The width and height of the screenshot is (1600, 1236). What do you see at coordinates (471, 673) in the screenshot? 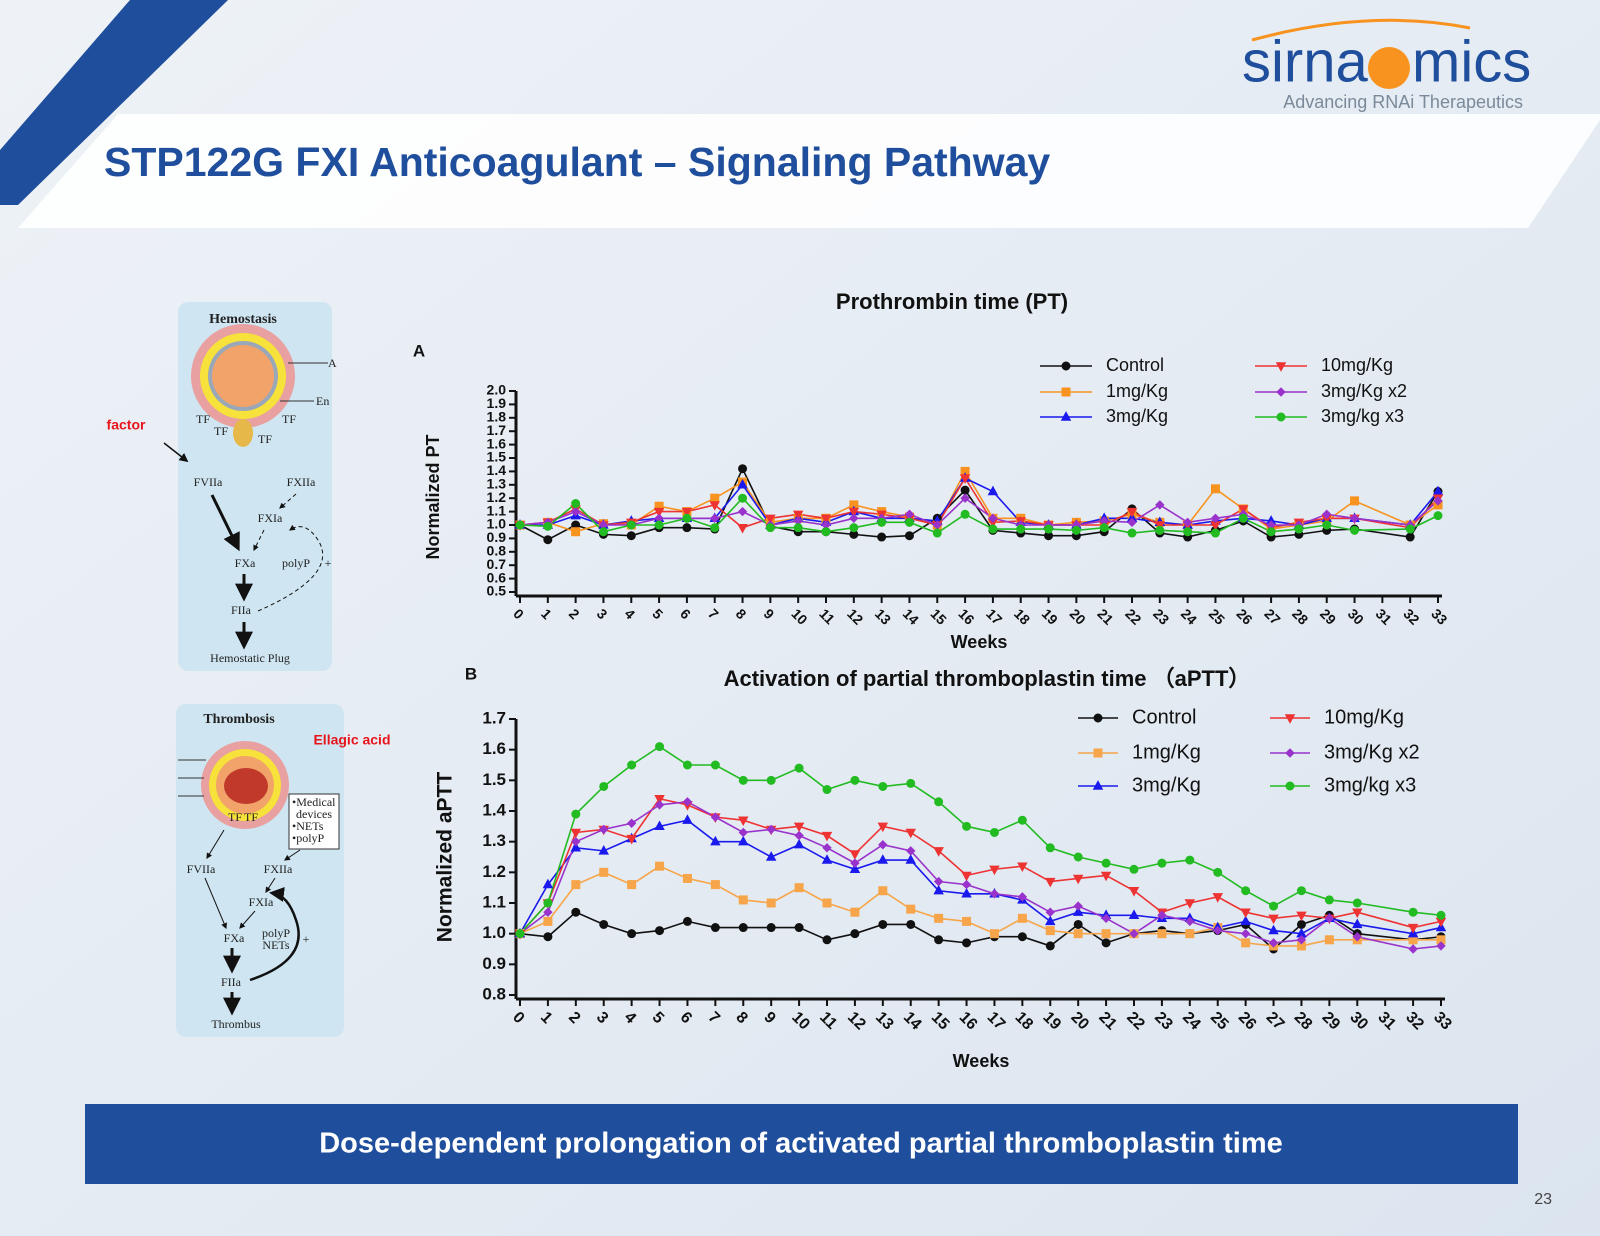
I see `panel-label: B` at bounding box center [471, 673].